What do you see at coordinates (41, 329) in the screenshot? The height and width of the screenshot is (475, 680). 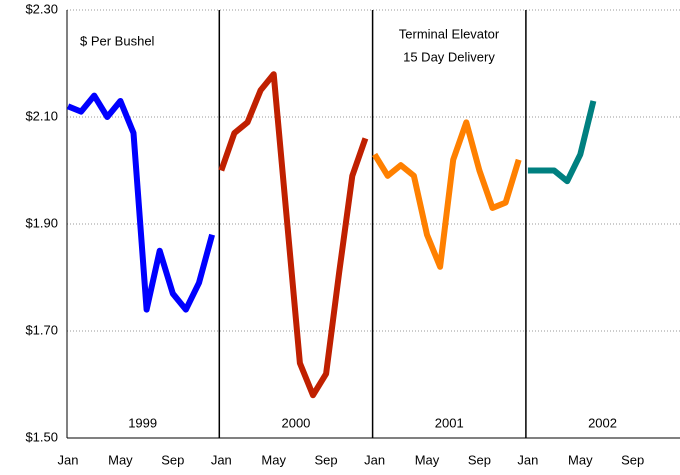 I see `y-tick-label: $1.70` at bounding box center [41, 329].